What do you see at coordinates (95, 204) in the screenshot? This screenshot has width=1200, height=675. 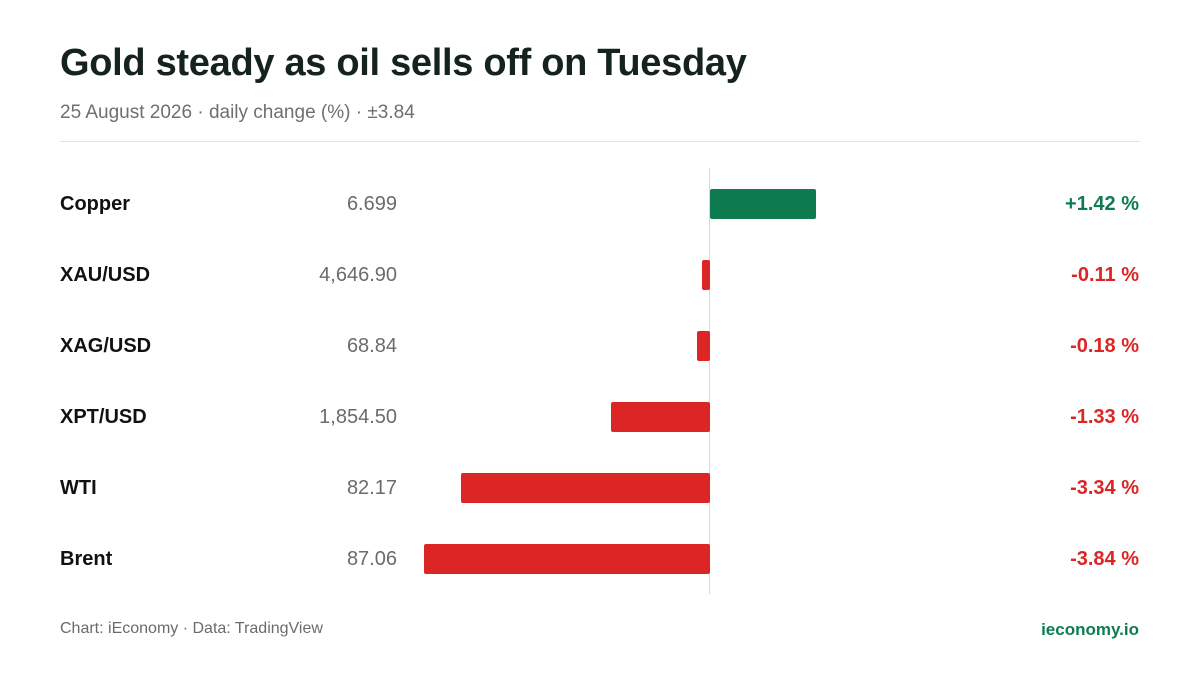 I see `row-label: Copper` at bounding box center [95, 204].